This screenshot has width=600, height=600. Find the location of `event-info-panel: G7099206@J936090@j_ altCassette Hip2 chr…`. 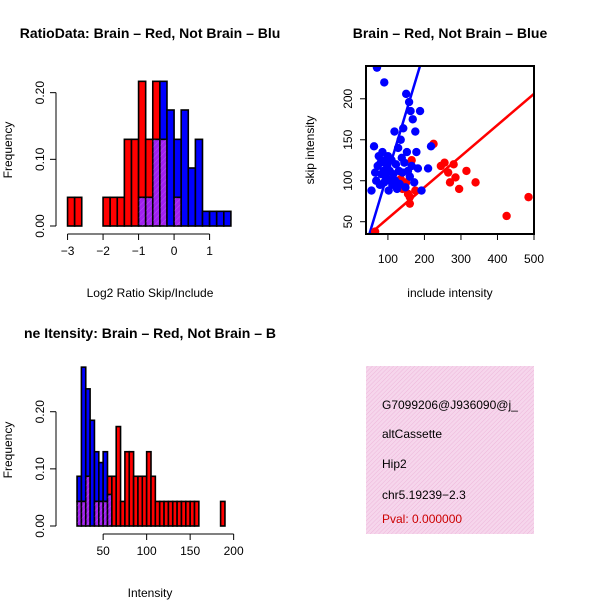

event-info-panel: G7099206@J936090@j_ altCassette Hip2 chr… is located at coordinates (450, 450).